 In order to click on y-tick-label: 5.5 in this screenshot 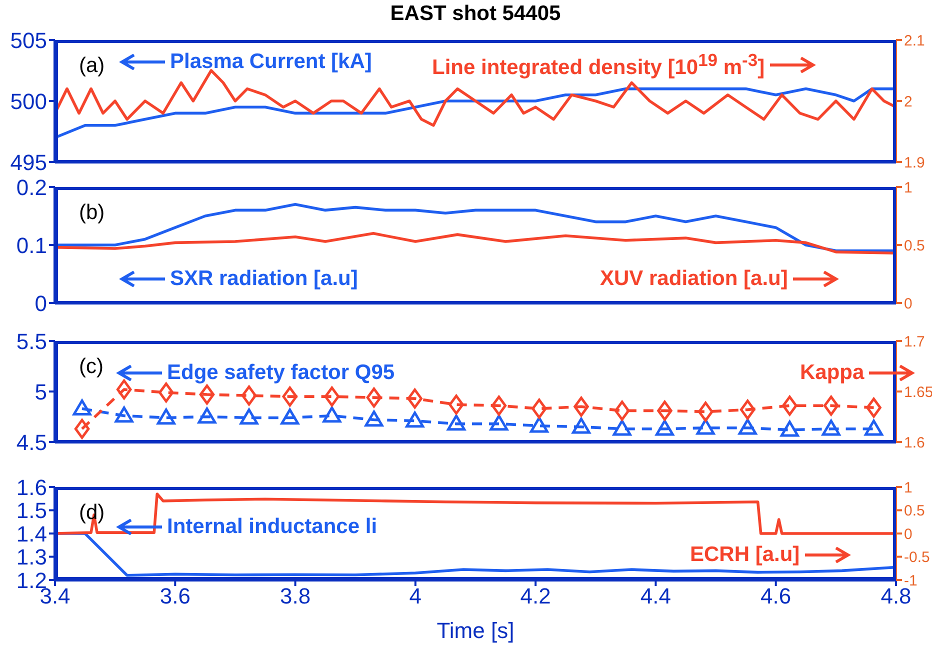, I will do `click(31, 341)`.